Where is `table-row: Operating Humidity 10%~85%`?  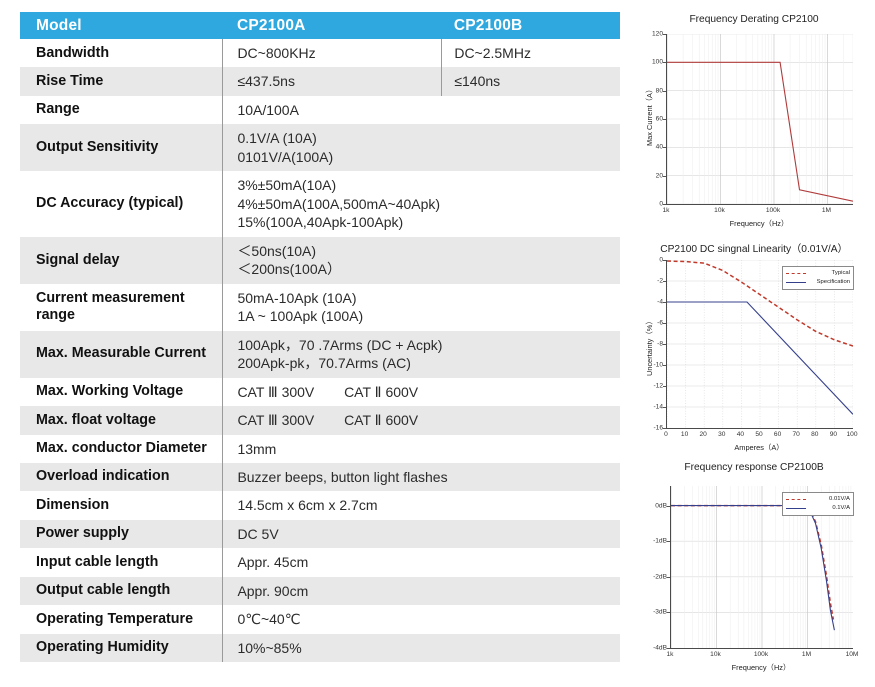
table-row: Operating Humidity 10%~85% is located at coordinates (320, 648).